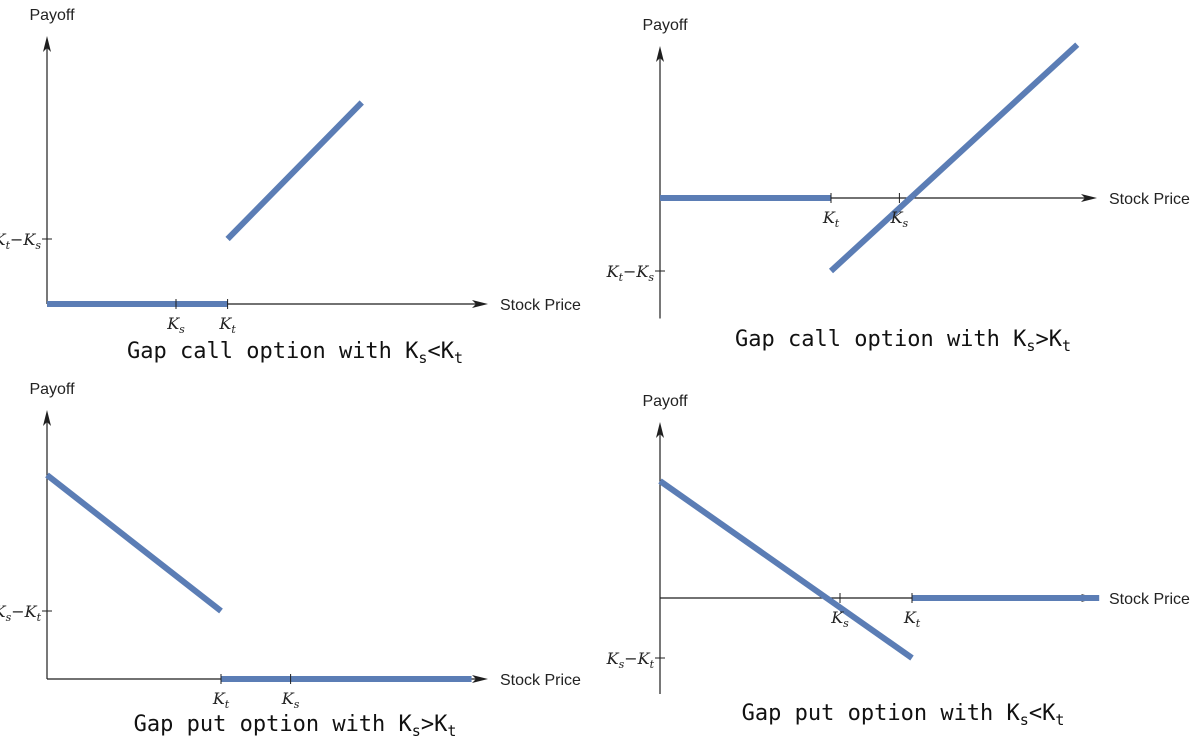 The height and width of the screenshot is (738, 1200). Describe the element at coordinates (903, 715) in the screenshot. I see `chart-caption: Gap put option with Ks<Kt` at that location.